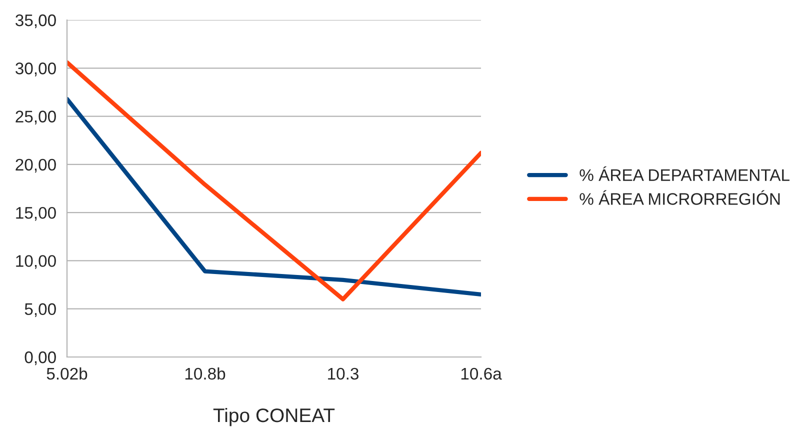  Describe the element at coordinates (481, 374) in the screenshot. I see `x-tick-label: 10.6a` at that location.